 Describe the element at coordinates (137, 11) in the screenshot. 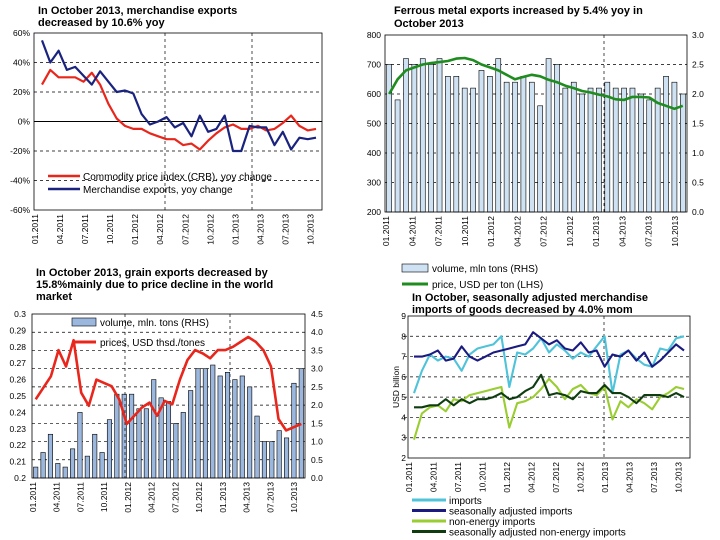

I see `chart-title: In October 2013, merchandise exports` at that location.